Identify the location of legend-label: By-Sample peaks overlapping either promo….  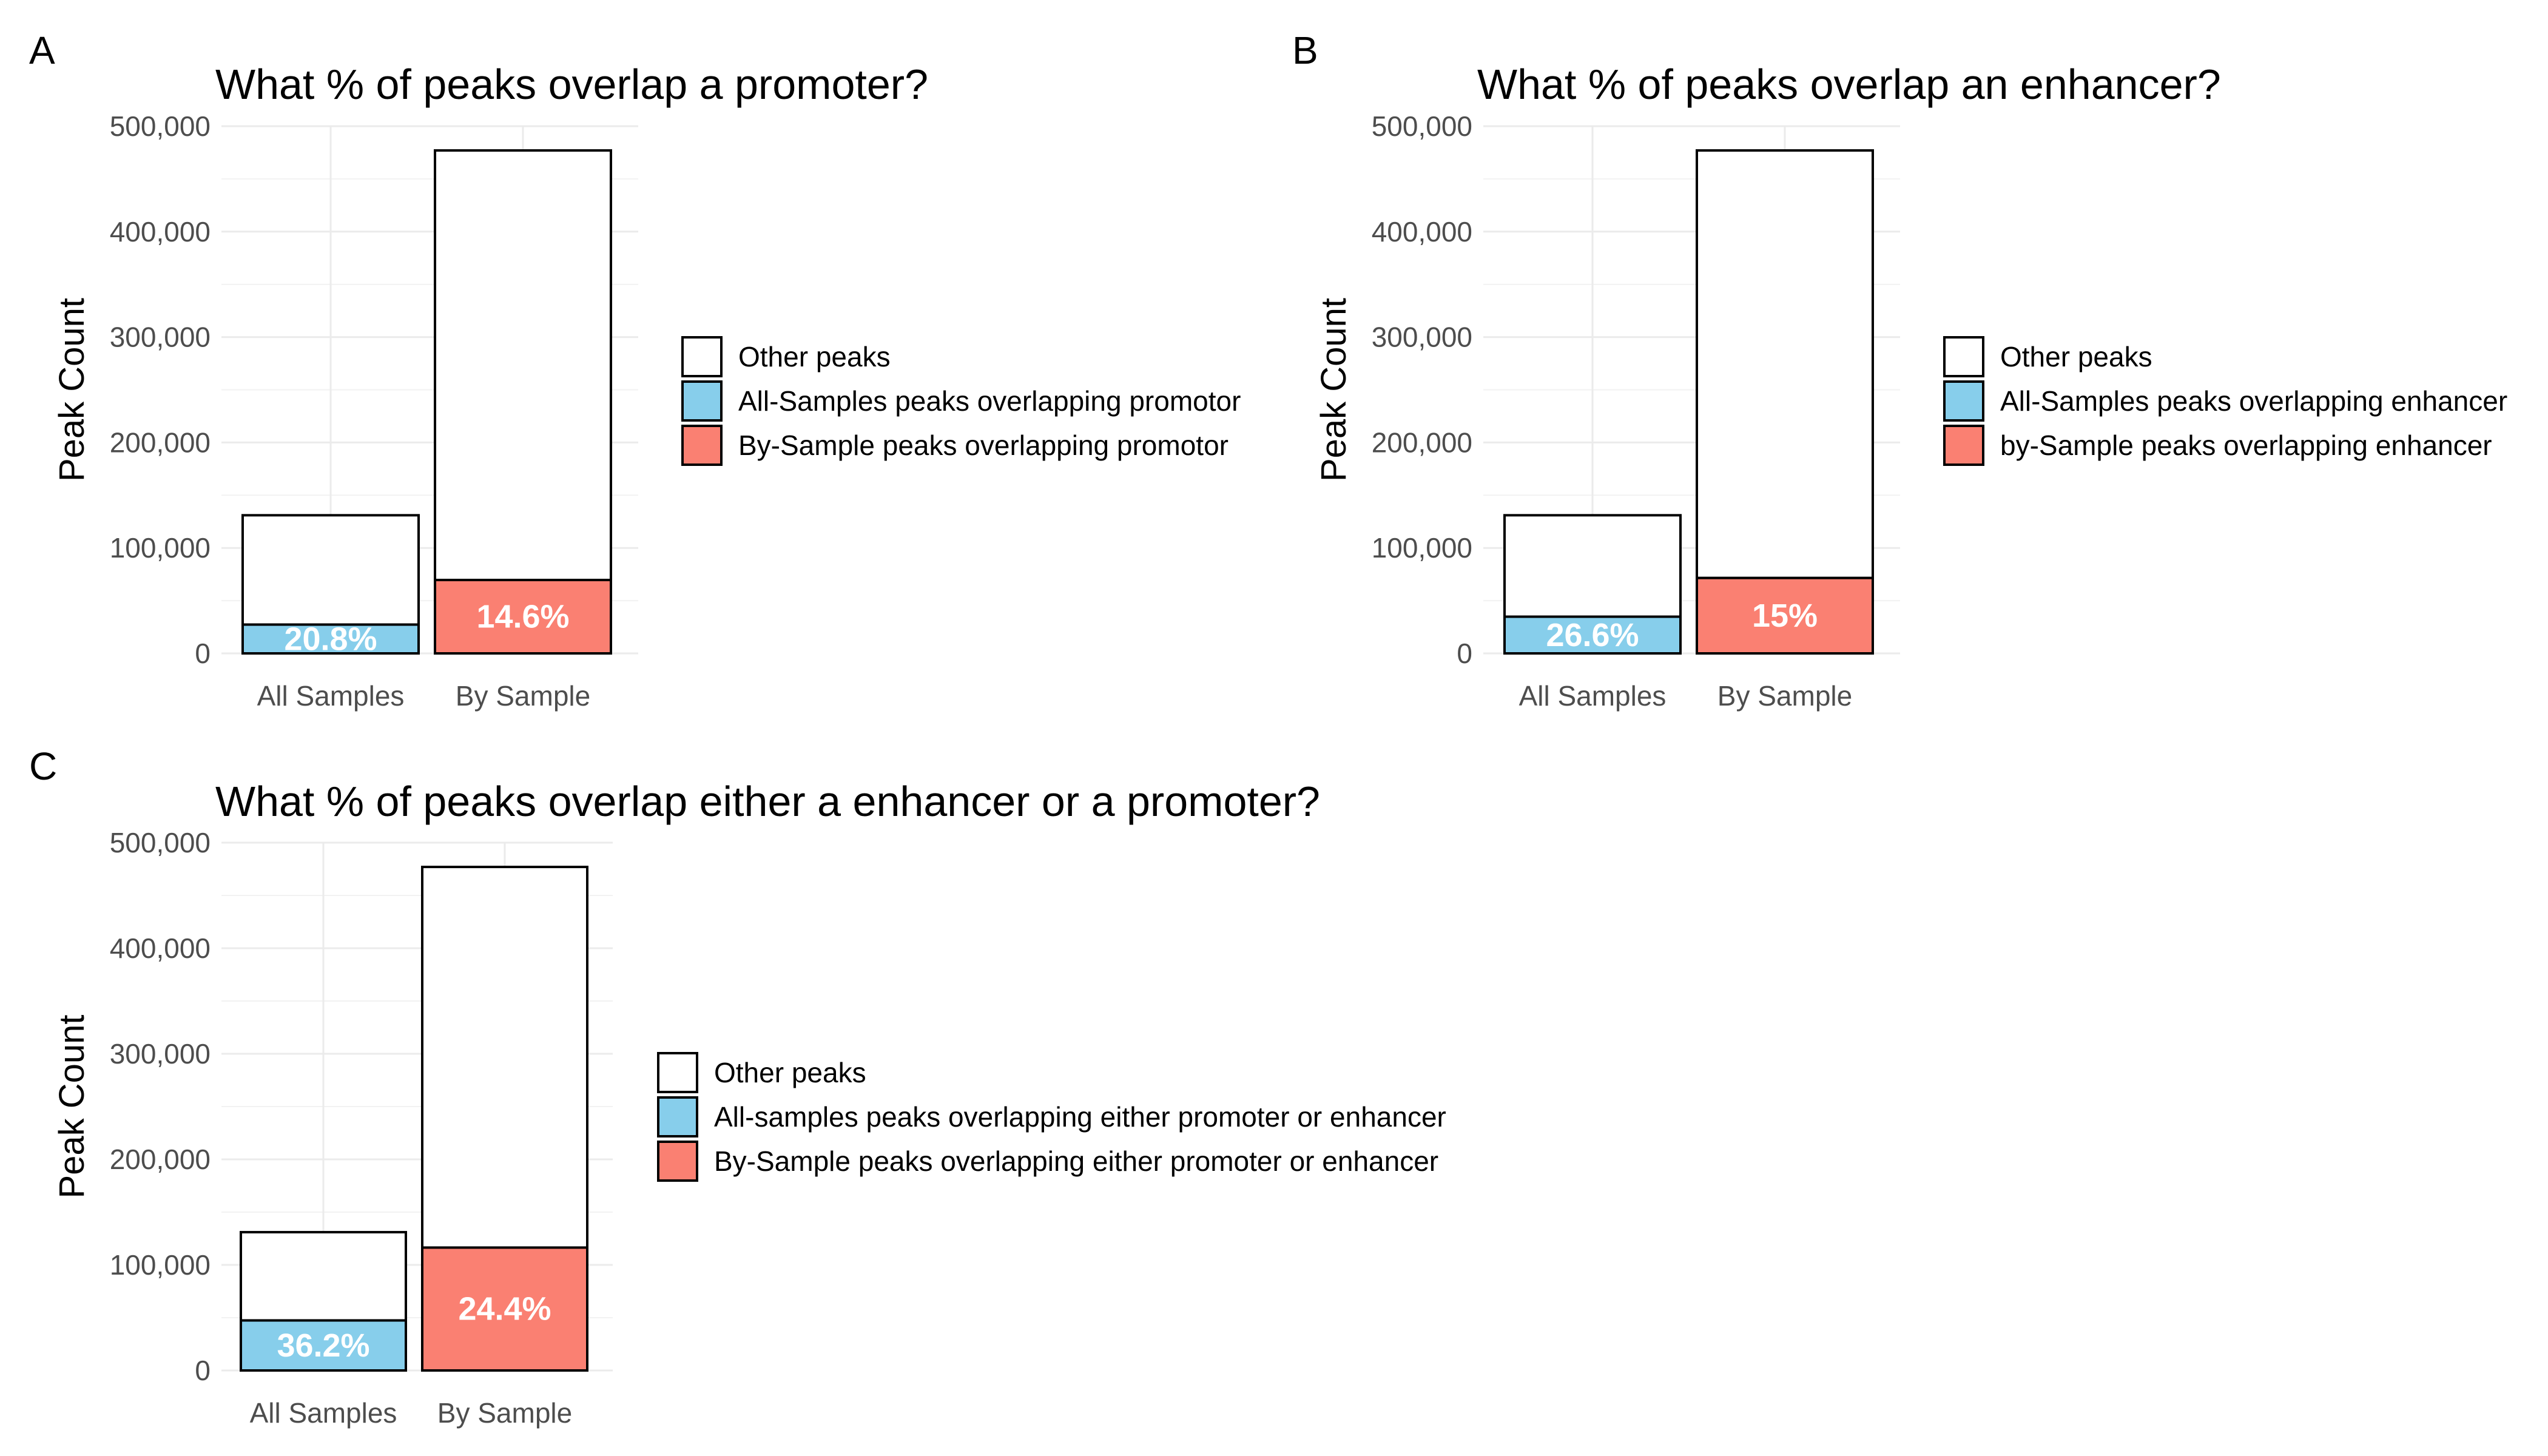
(1076, 1161).